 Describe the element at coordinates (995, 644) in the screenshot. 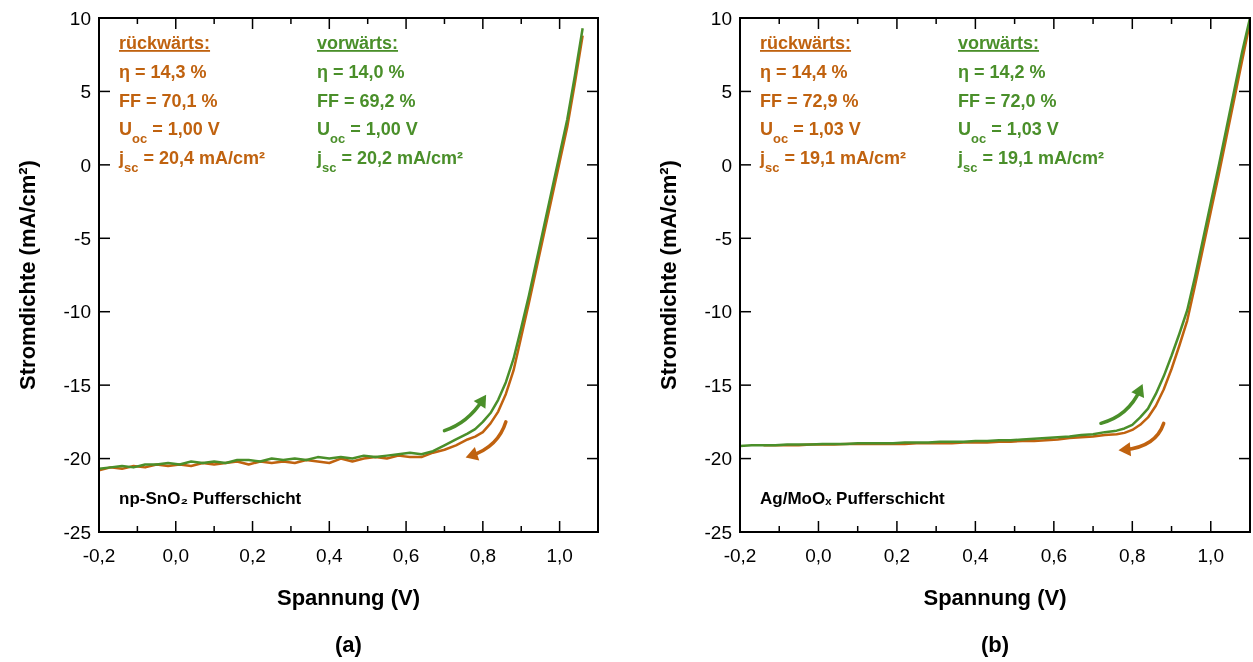

I see `text: (b)` at that location.